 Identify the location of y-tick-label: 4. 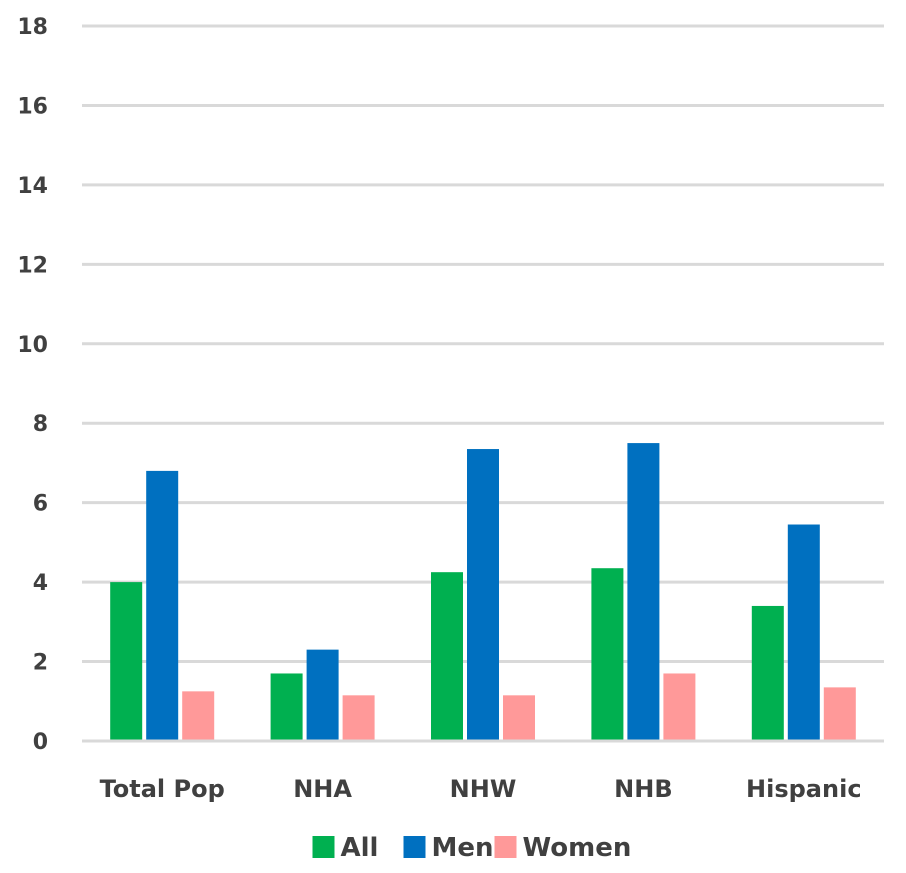
(40, 583).